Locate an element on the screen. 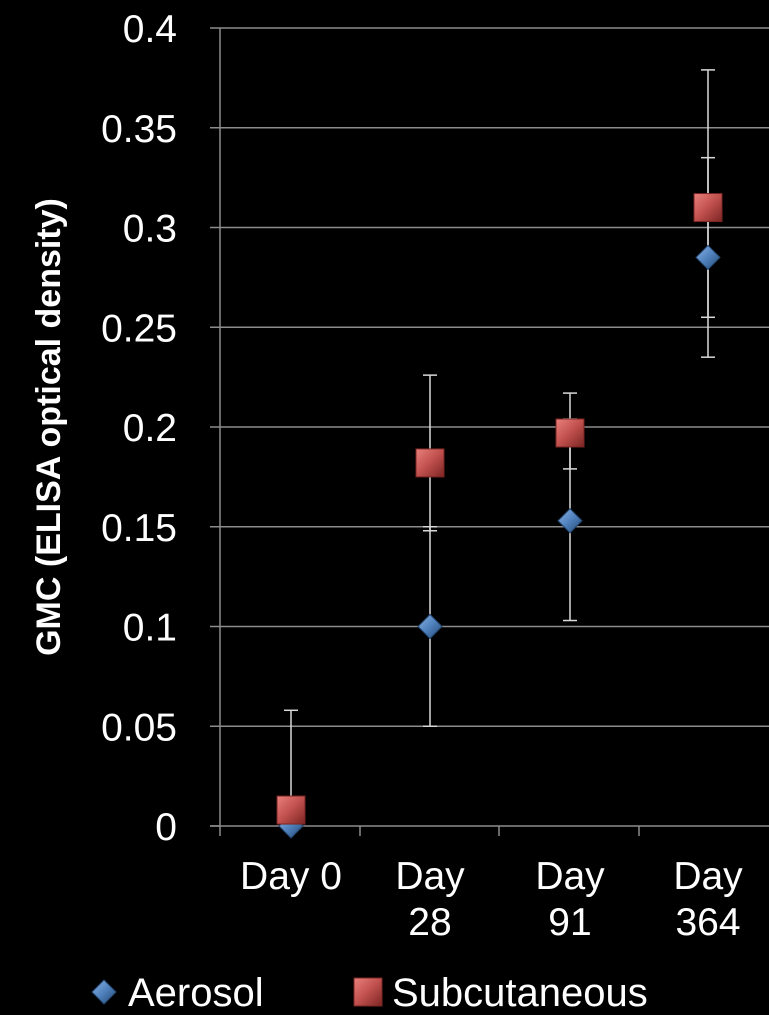 This screenshot has height=1015, width=769. y-tick-label: 0.25 is located at coordinates (139, 328).